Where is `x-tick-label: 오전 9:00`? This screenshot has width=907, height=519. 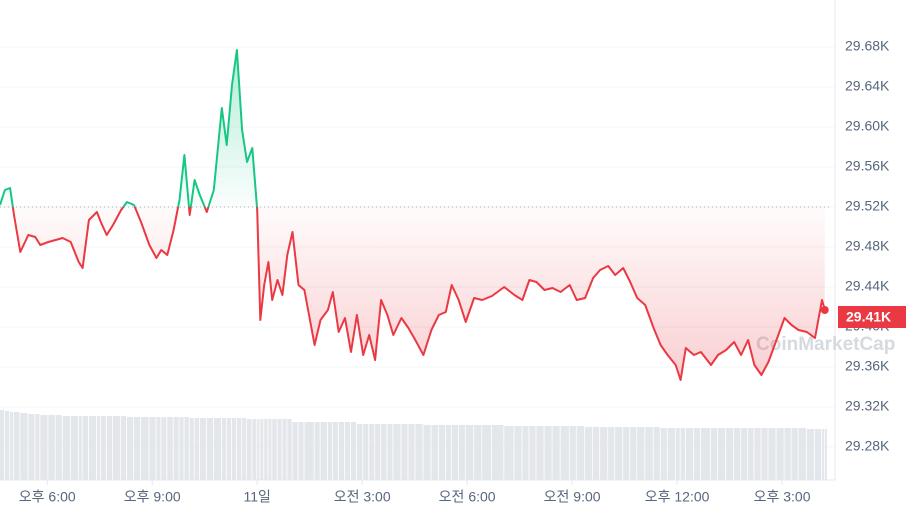
x-tick-label: 오전 9:00 is located at coordinates (572, 497).